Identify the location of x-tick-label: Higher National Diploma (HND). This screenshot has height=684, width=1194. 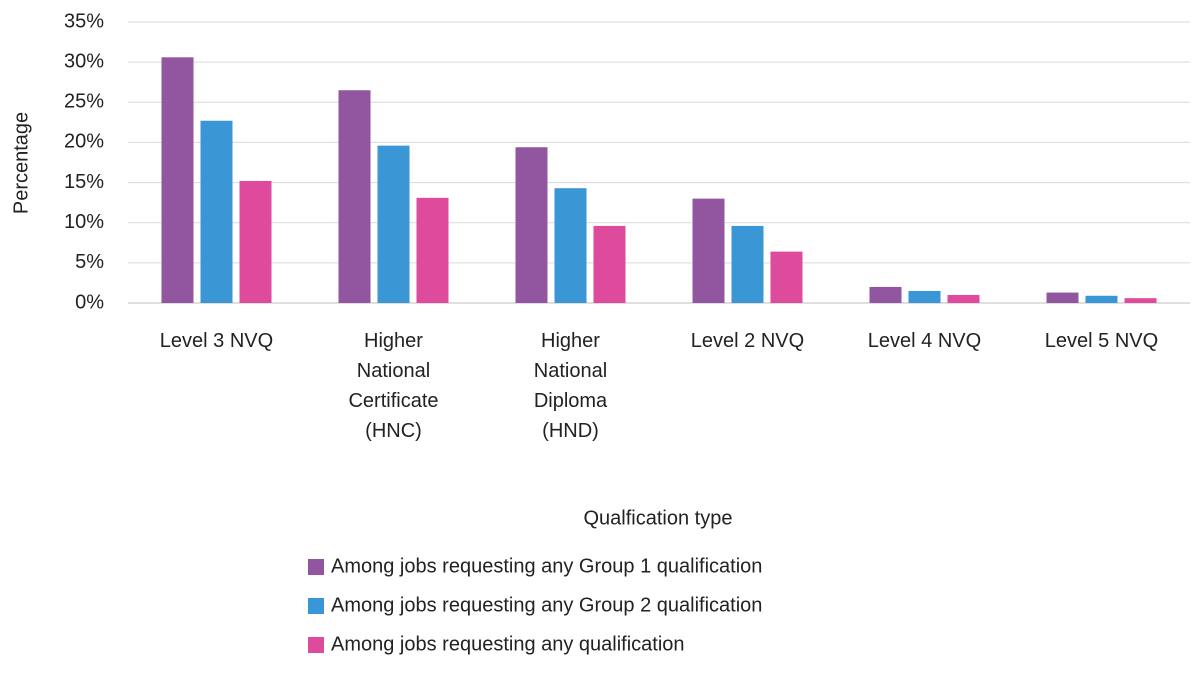
(570, 386).